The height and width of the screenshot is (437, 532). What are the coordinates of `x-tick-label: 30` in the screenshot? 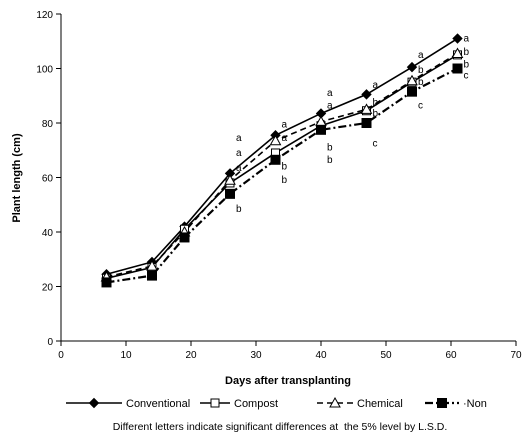 It's located at (256, 355).